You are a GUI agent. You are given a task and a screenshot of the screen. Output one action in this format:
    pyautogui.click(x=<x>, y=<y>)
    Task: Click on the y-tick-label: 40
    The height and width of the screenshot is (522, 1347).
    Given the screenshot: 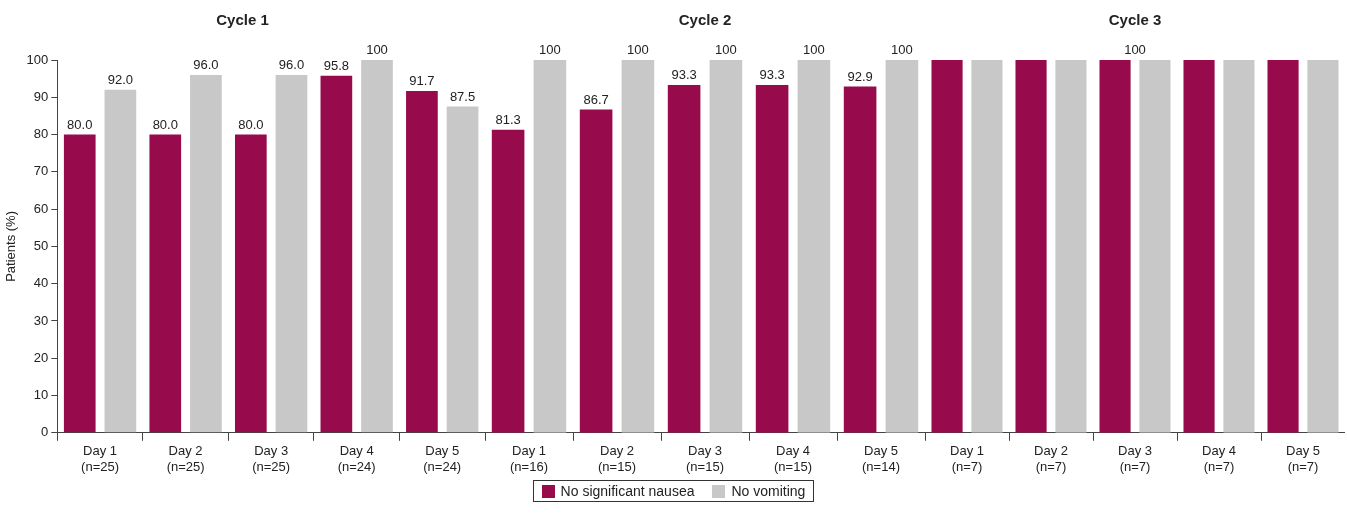 What is the action you would take?
    pyautogui.click(x=41, y=283)
    